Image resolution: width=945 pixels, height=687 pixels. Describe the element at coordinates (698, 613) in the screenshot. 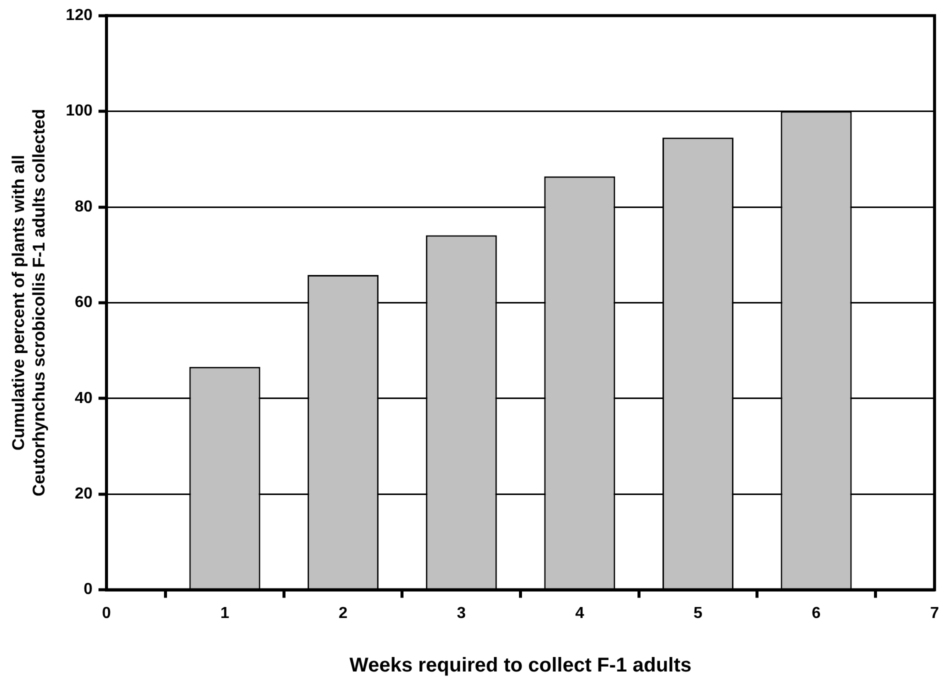

I see `x-tick-label: 5` at that location.